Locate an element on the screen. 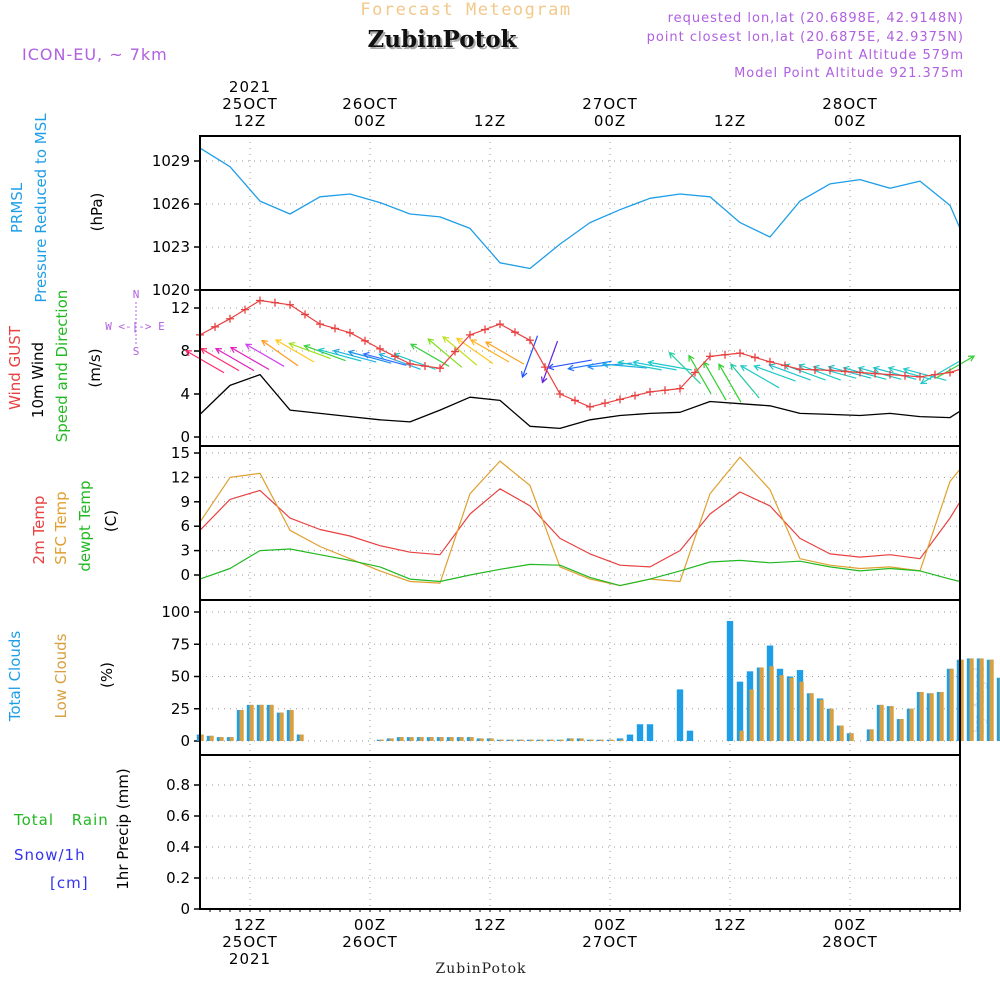 Image resolution: width=1000 pixels, height=1000 pixels. location-title-front: ZubinPotok is located at coordinates (443, 39).